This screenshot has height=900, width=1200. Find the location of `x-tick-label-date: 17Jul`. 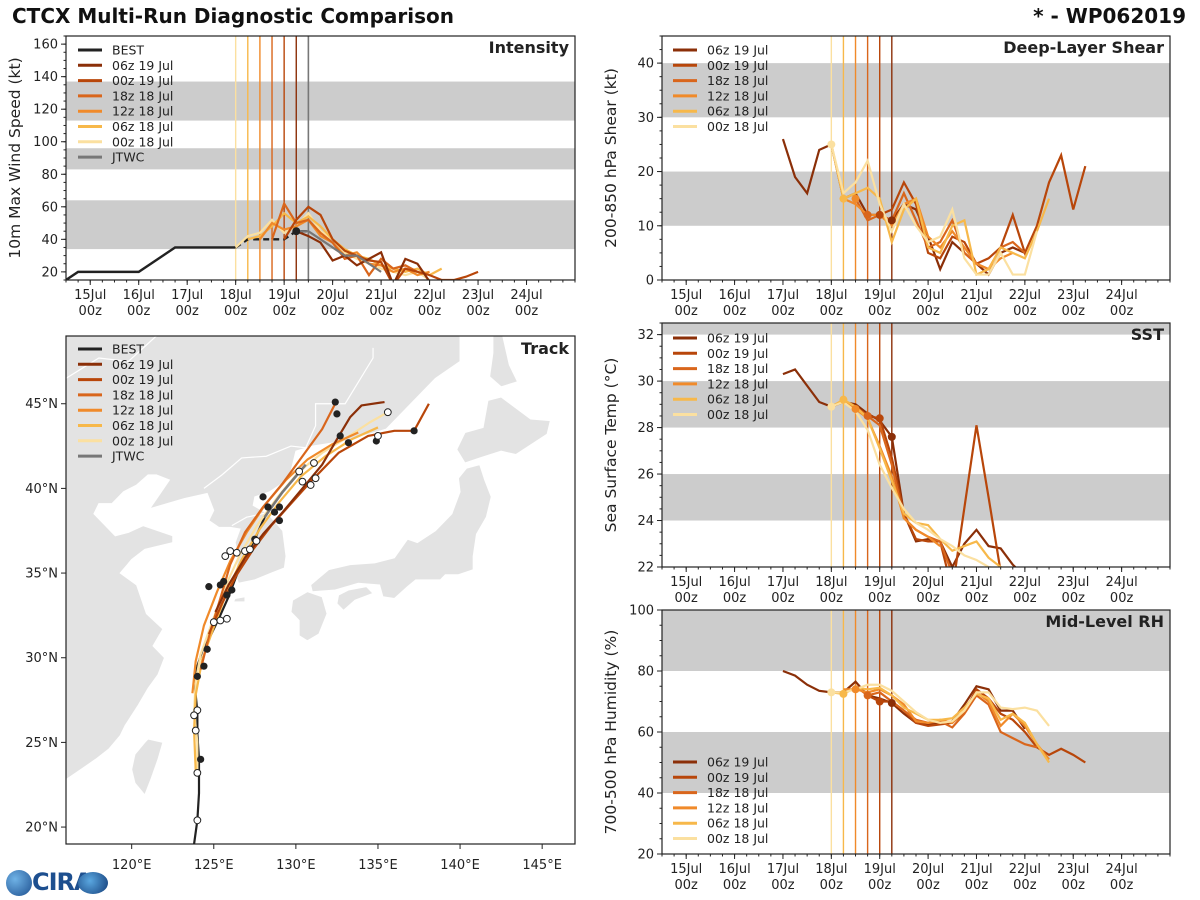

x-tick-label-date: 17Jul is located at coordinates (783, 295).